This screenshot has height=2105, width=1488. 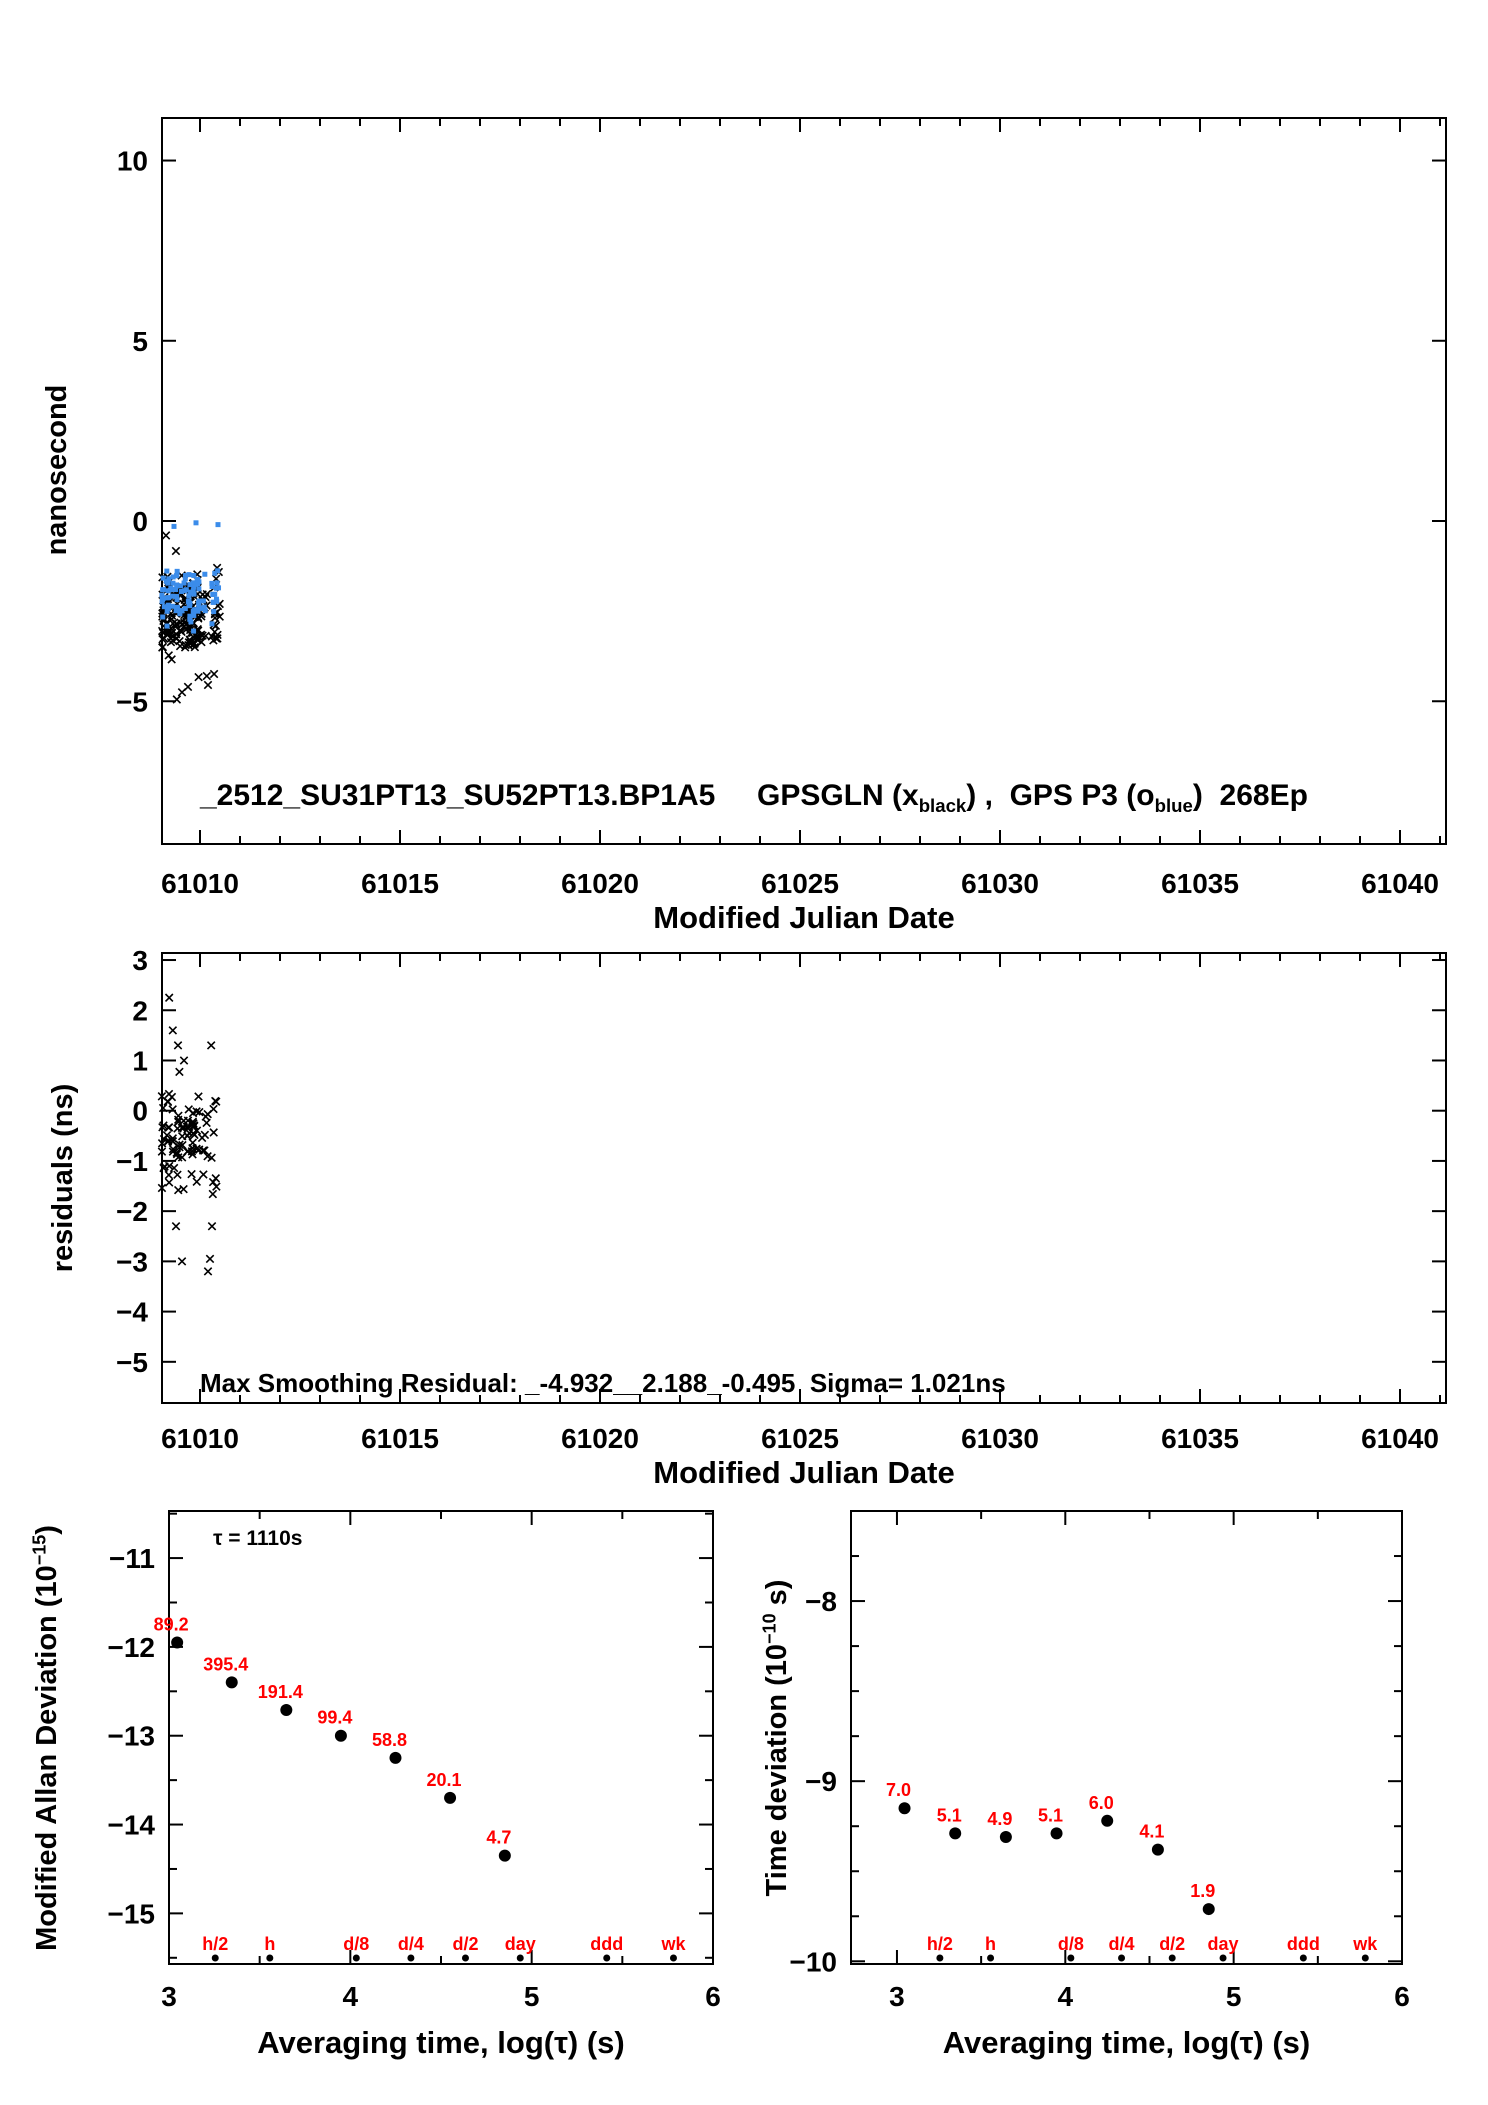 I want to click on y-axis-title: Modified Allan Deviation (10−15), so click(x=46, y=1738).